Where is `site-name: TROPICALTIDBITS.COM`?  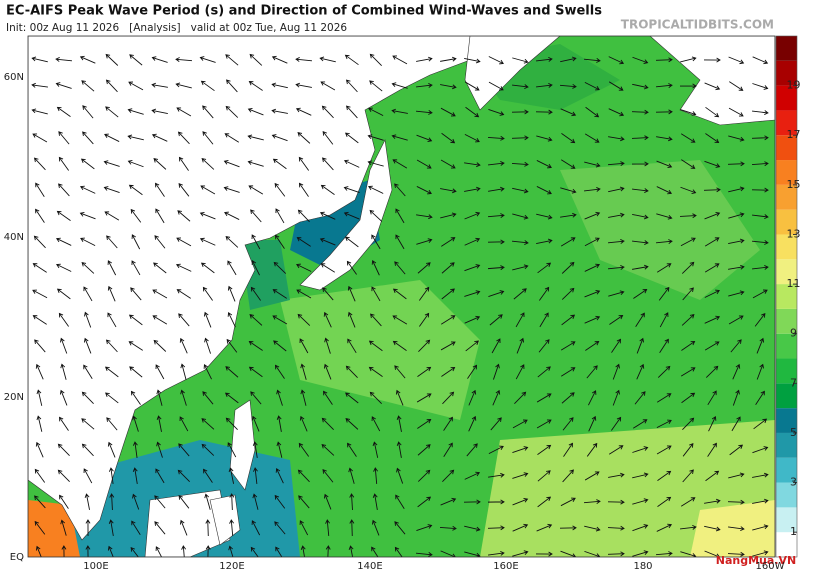
site-name: TROPICALTIDBITS.COM is located at coordinates (697, 25).